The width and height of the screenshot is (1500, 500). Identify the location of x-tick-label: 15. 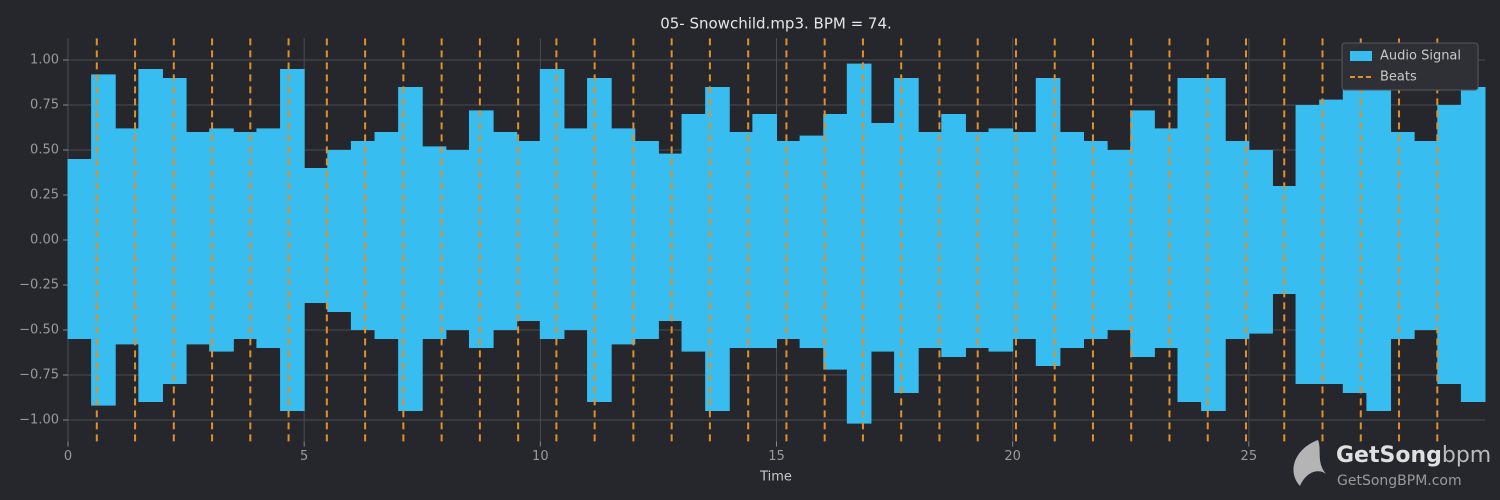
(776, 456).